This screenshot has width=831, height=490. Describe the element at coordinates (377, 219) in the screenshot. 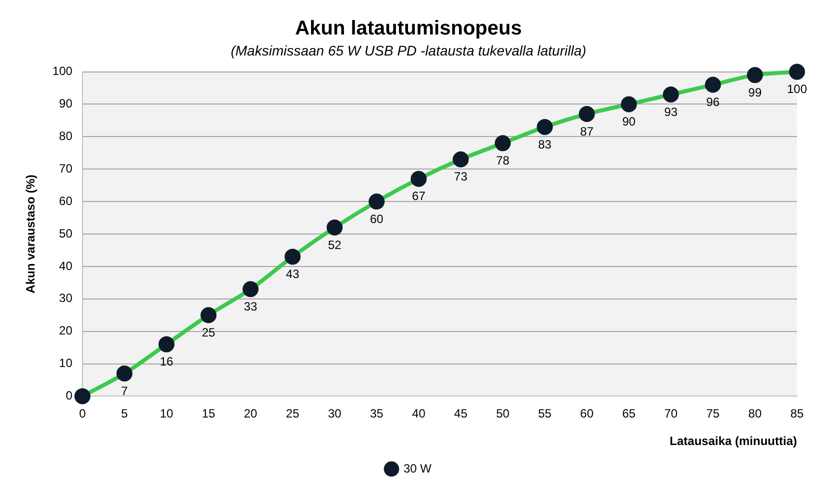

I see `data-label: 60` at that location.